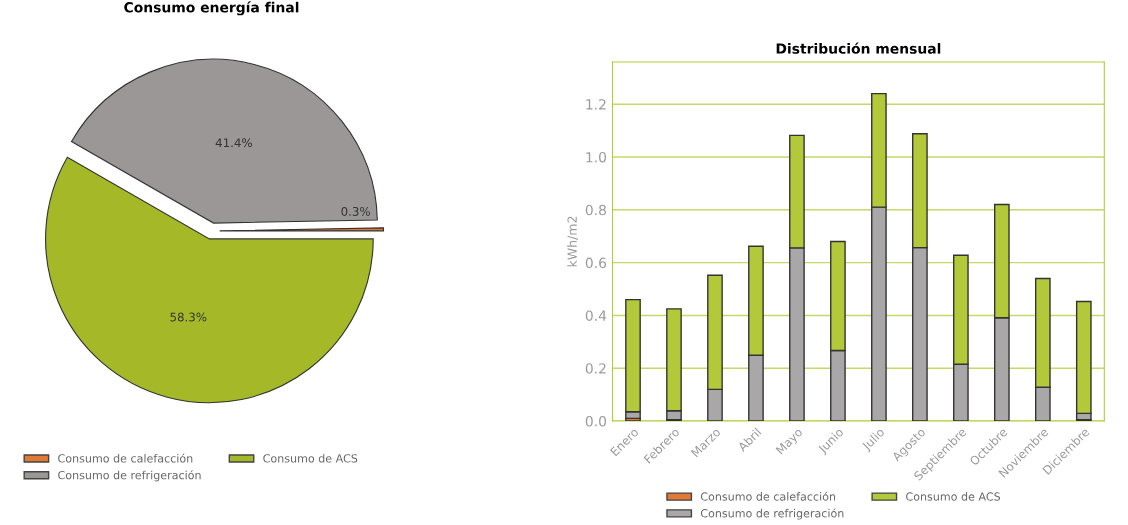 Image resolution: width=1128 pixels, height=525 pixels. Describe the element at coordinates (596, 104) in the screenshot. I see `y-tick-label: 1.2` at that location.